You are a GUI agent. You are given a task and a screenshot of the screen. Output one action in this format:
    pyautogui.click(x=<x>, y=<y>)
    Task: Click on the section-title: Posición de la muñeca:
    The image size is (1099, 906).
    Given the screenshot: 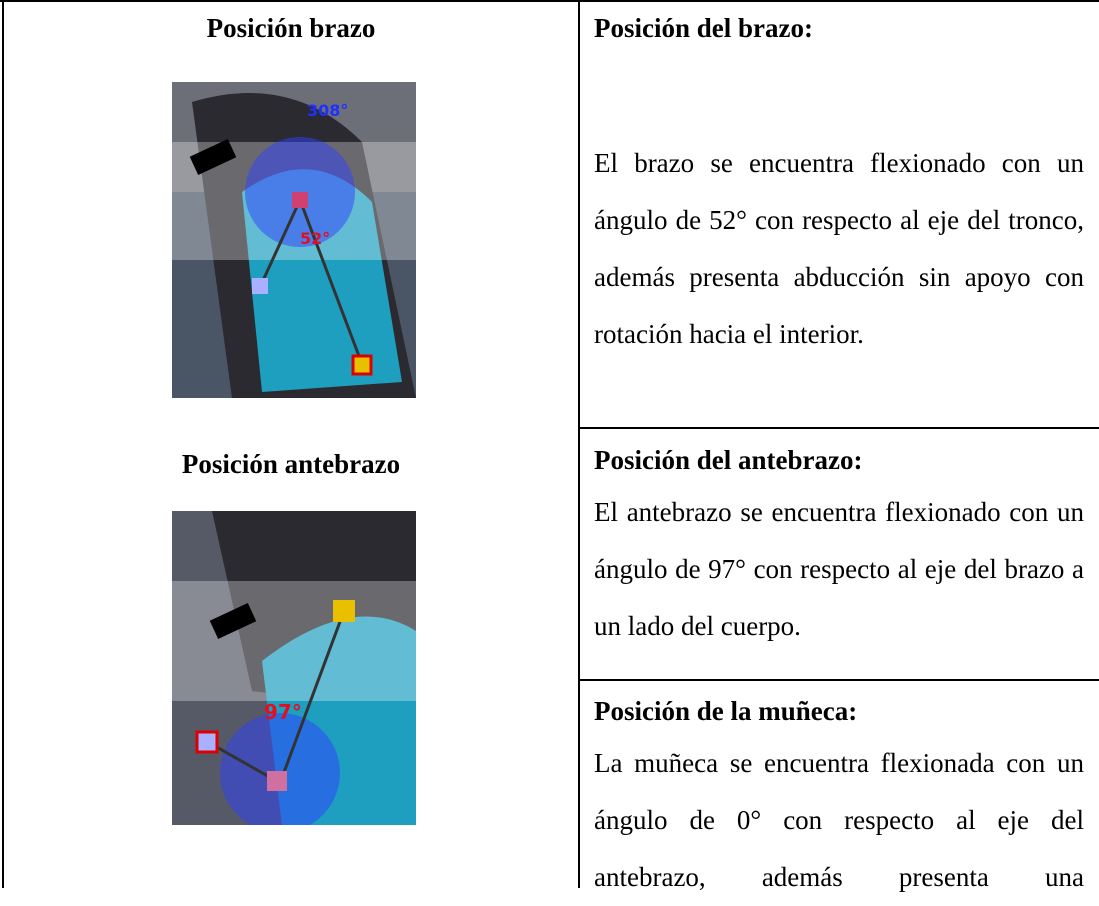 What is the action you would take?
    pyautogui.click(x=726, y=711)
    